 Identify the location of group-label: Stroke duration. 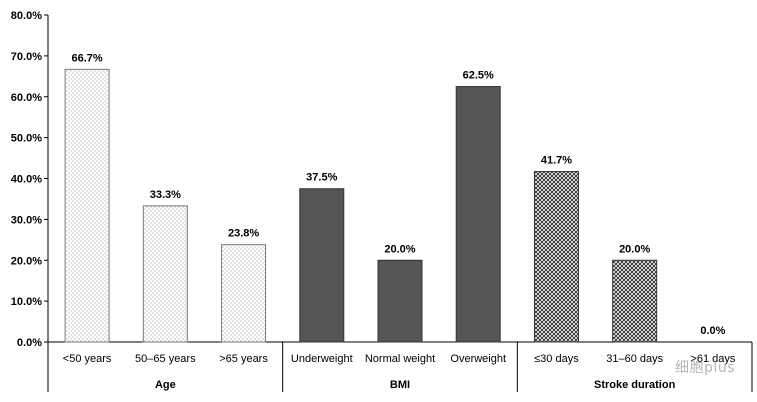
(635, 385).